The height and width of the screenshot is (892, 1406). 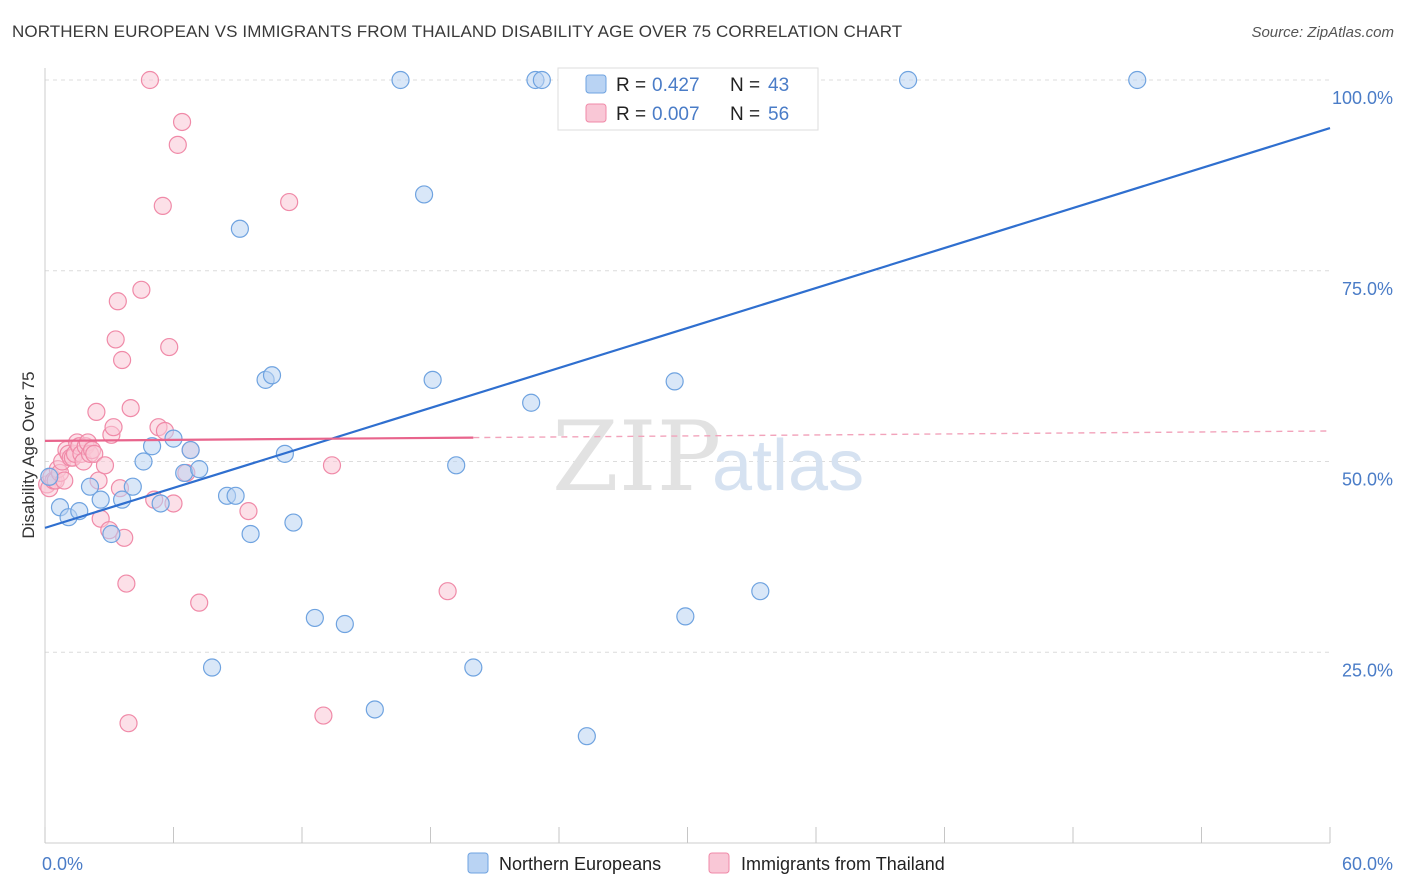 What do you see at coordinates (636, 457) in the screenshot?
I see `watermark-zip: ZIP` at bounding box center [636, 457].